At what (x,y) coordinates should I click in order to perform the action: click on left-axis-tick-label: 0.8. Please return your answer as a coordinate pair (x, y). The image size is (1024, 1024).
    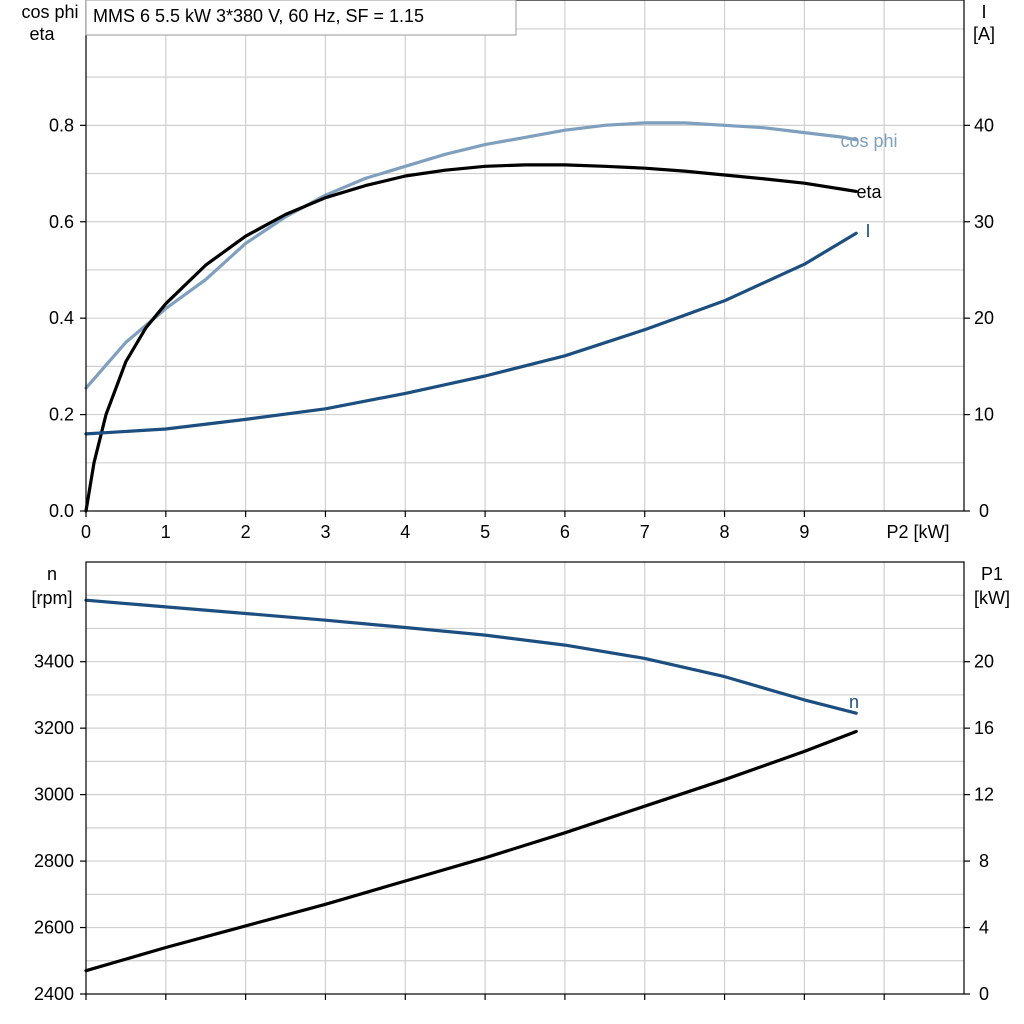
    Looking at the image, I should click on (61, 125).